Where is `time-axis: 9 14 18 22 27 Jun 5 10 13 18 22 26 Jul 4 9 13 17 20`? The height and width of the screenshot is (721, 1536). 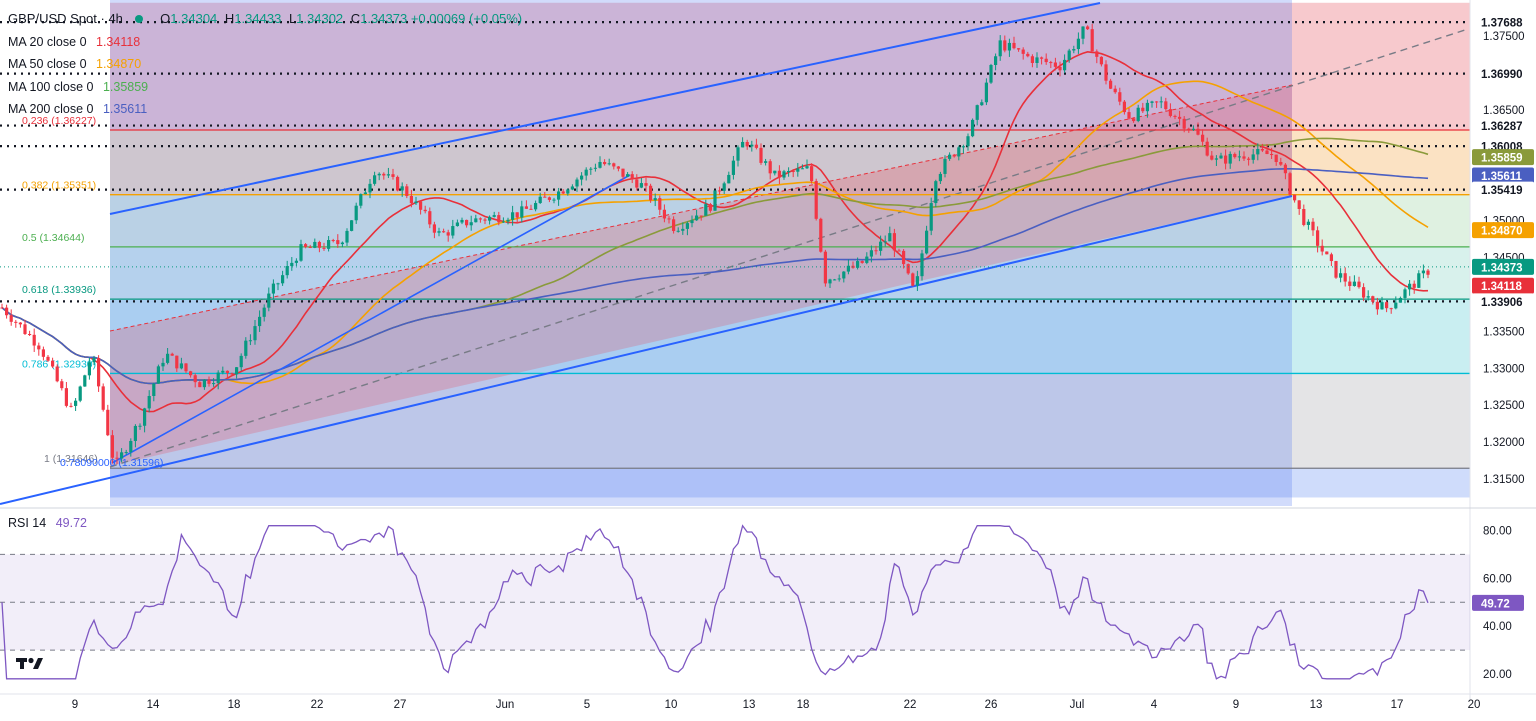
time-axis: 9 14 18 22 27 Jun 5 10 13 18 22 26 Jul 4 9 13 17 20 is located at coordinates (768, 702).